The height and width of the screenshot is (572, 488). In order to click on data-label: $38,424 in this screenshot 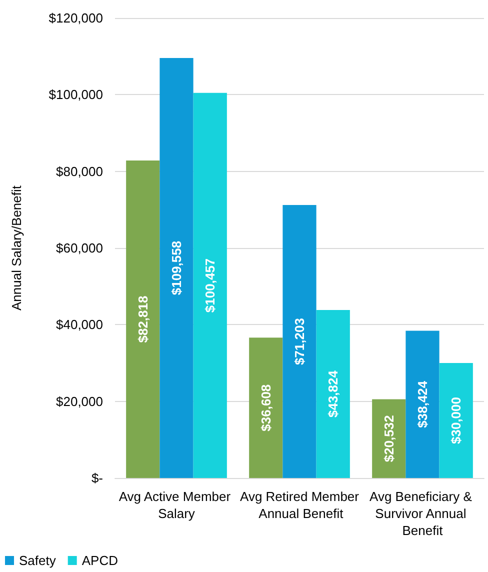, I will do `click(422, 404)`.